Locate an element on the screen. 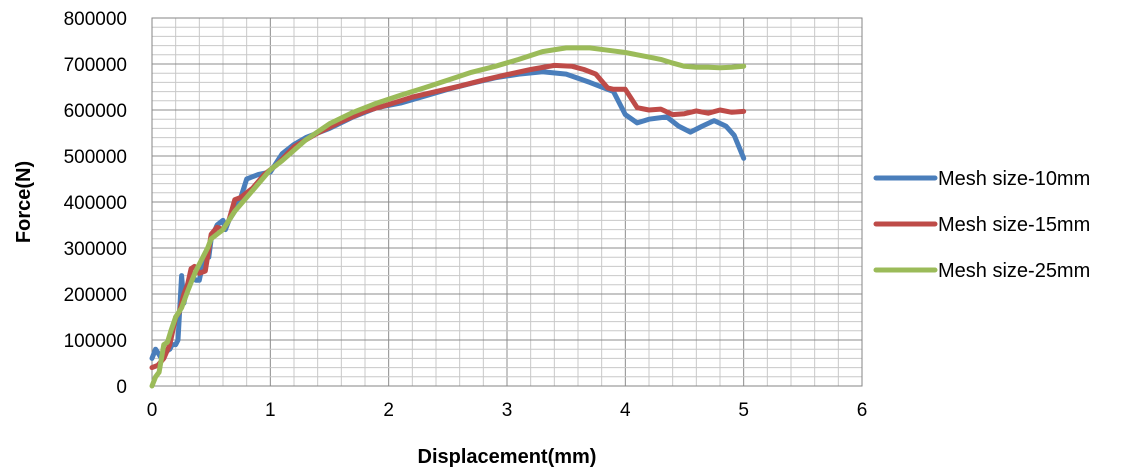 The image size is (1146, 475). x-tick-label: 2 is located at coordinates (388, 410).